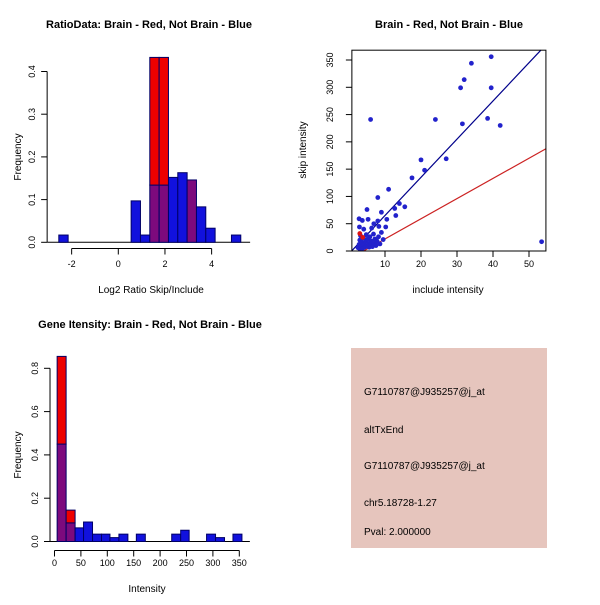  I want to click on y-tick-label: 0.2, so click(32, 157).